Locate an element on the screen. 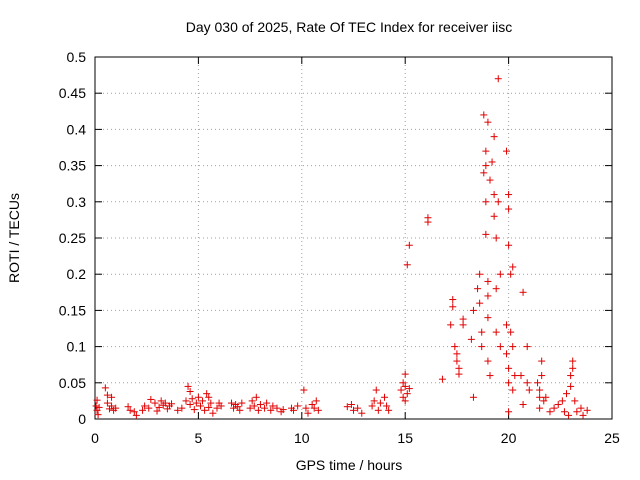 This screenshot has width=640, height=480. y-tick-label: 0.25 is located at coordinates (72, 238).